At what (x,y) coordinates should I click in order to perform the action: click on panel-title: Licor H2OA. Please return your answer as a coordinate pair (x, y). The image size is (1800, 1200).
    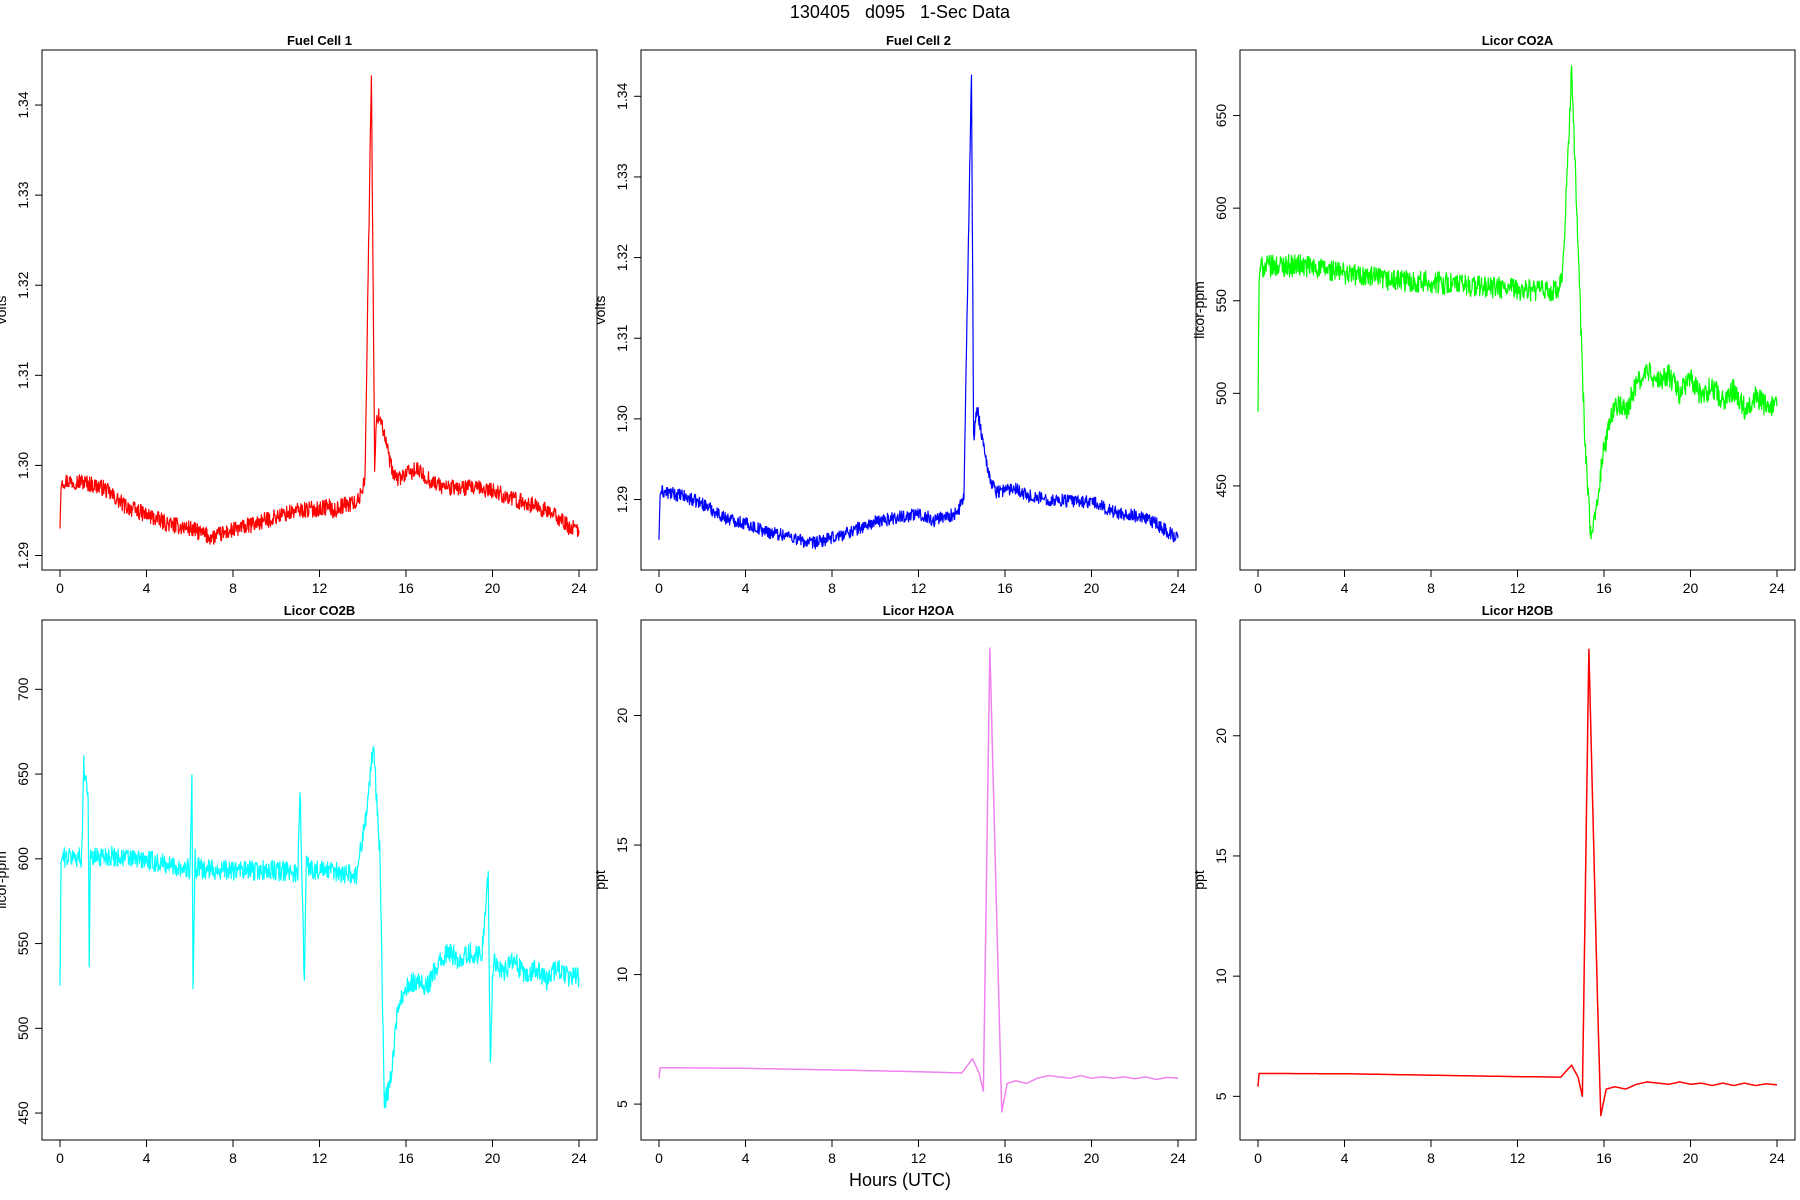
    Looking at the image, I should click on (919, 610).